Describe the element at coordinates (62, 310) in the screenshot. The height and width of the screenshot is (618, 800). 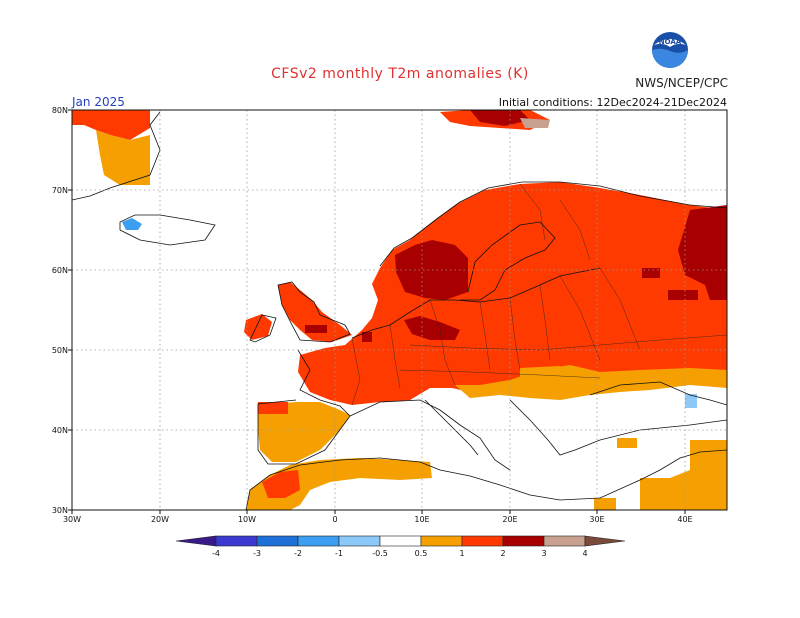
I see `latitude-axis: 80N 70N 60N 50N 40N 30N` at that location.